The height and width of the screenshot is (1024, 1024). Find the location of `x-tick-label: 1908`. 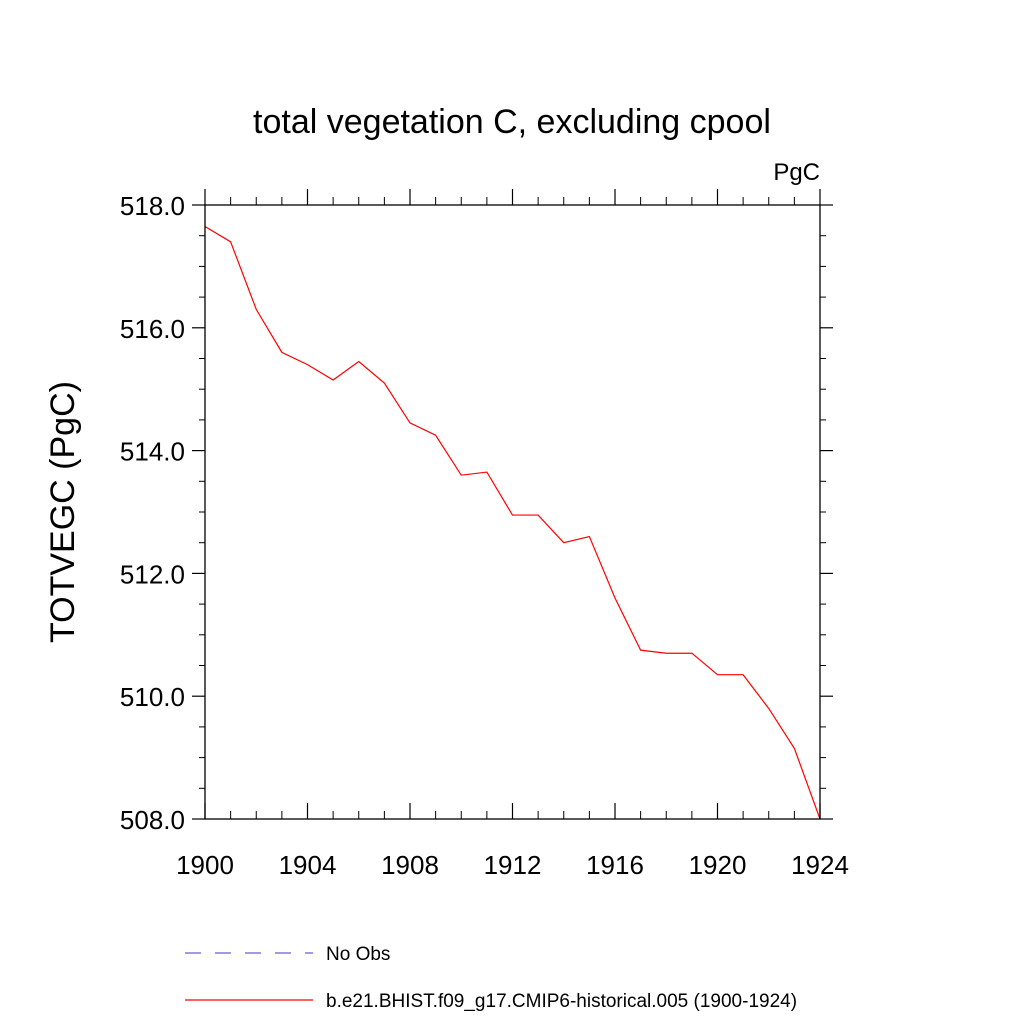

x-tick-label: 1908 is located at coordinates (410, 865).